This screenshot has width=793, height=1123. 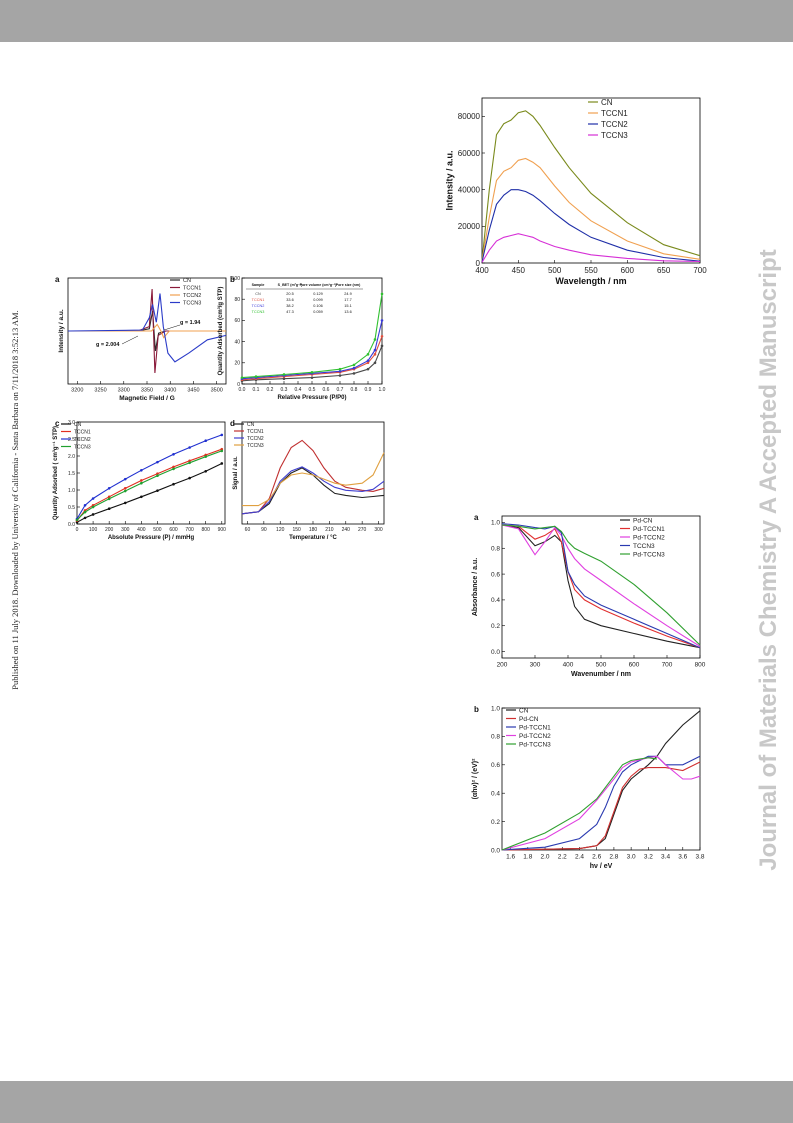 I want to click on co2-xlabel: Absolute Pressure (P) / mmHg, so click(x=151, y=538).